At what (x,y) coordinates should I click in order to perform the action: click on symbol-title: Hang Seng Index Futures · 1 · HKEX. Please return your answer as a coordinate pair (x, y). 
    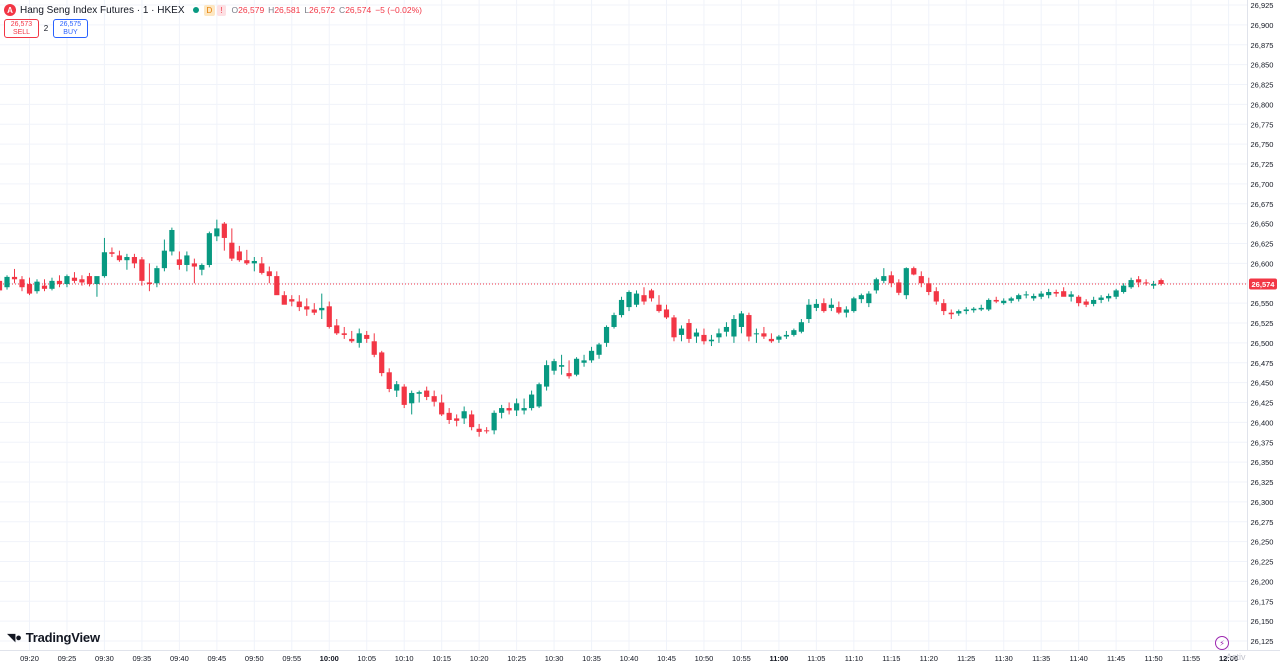
    Looking at the image, I should click on (102, 10).